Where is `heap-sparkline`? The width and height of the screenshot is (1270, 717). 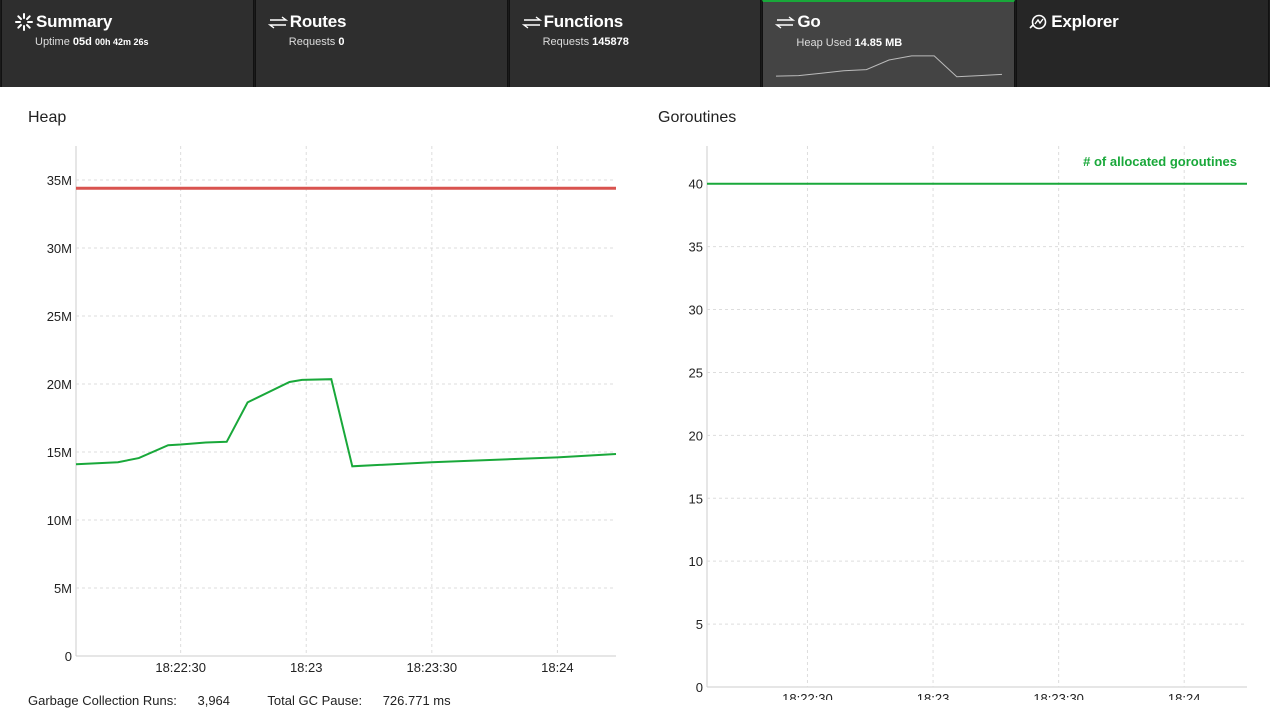
heap-sparkline is located at coordinates (889, 66).